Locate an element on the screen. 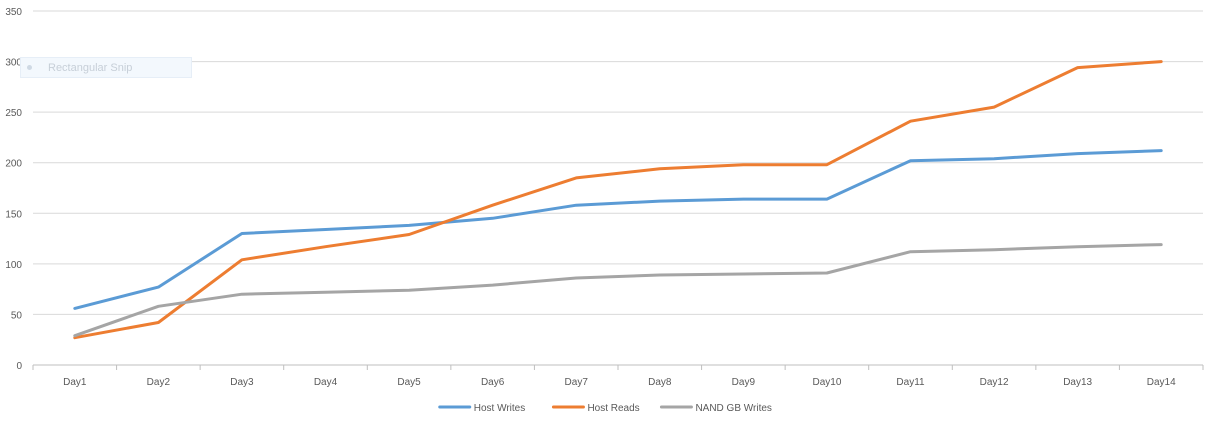 Image resolution: width=1215 pixels, height=430 pixels. x-tick-label-day9: Day9 is located at coordinates (744, 382).